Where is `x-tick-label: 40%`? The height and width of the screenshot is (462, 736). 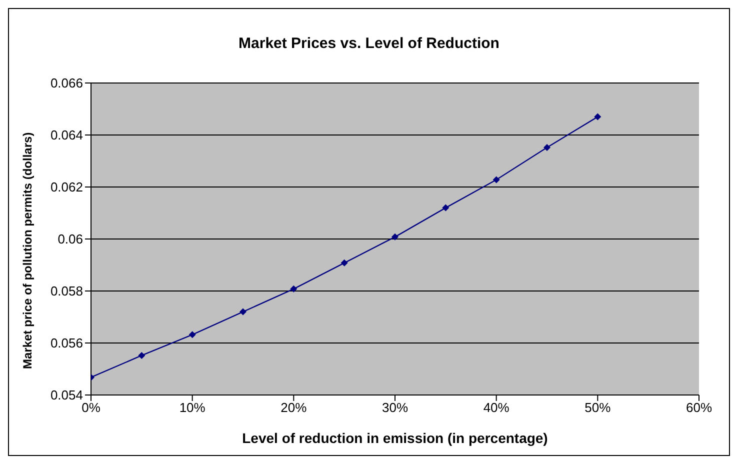
x-tick-label: 40% is located at coordinates (496, 408).